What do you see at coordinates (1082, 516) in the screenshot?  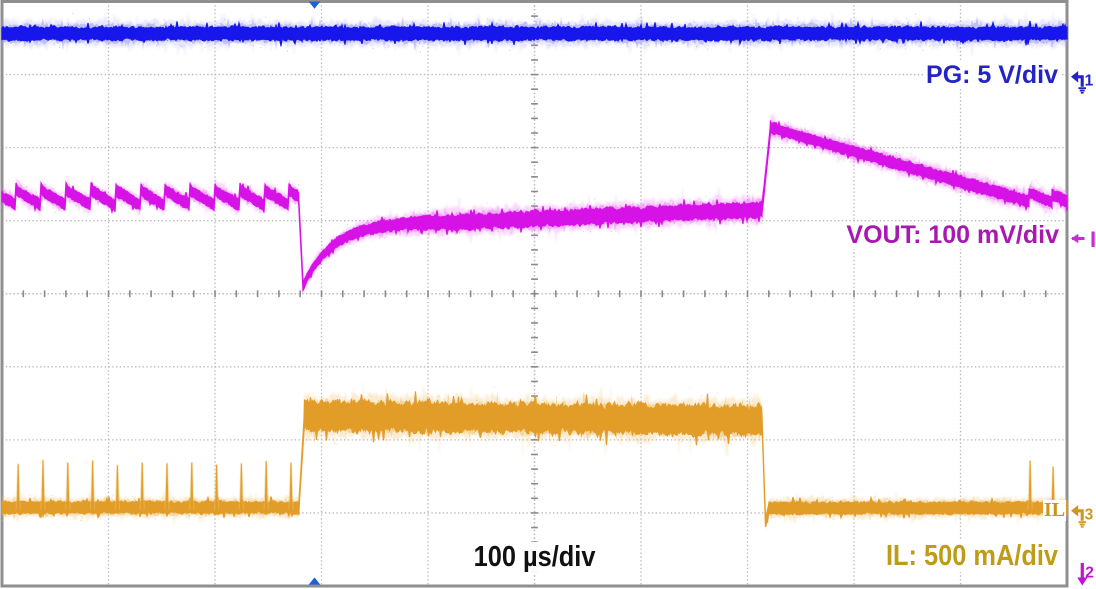 I see `ground-reference-icon: 3` at bounding box center [1082, 516].